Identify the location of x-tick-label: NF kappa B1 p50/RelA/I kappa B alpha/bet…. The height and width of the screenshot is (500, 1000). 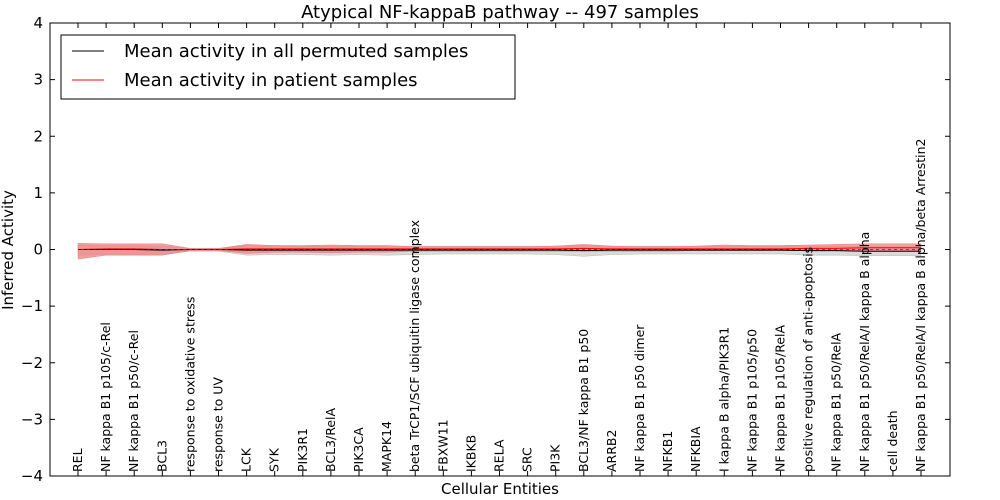
(920, 306).